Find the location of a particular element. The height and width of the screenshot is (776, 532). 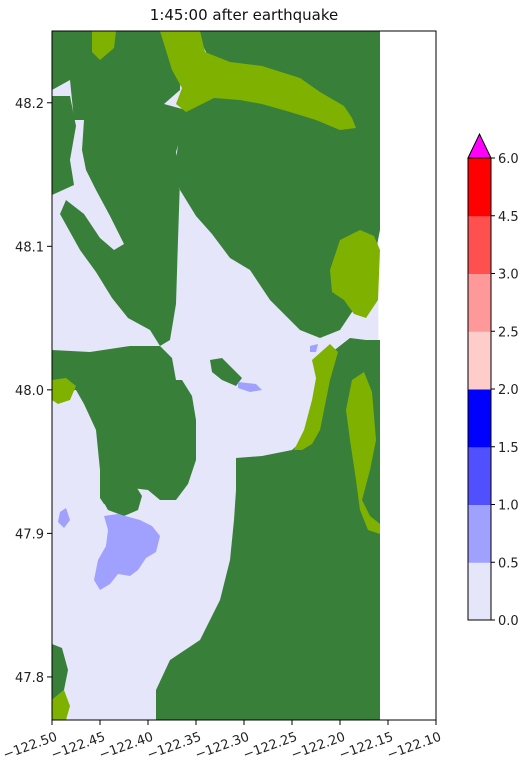

colorbar-tick-label: 0.0 is located at coordinates (508, 621).